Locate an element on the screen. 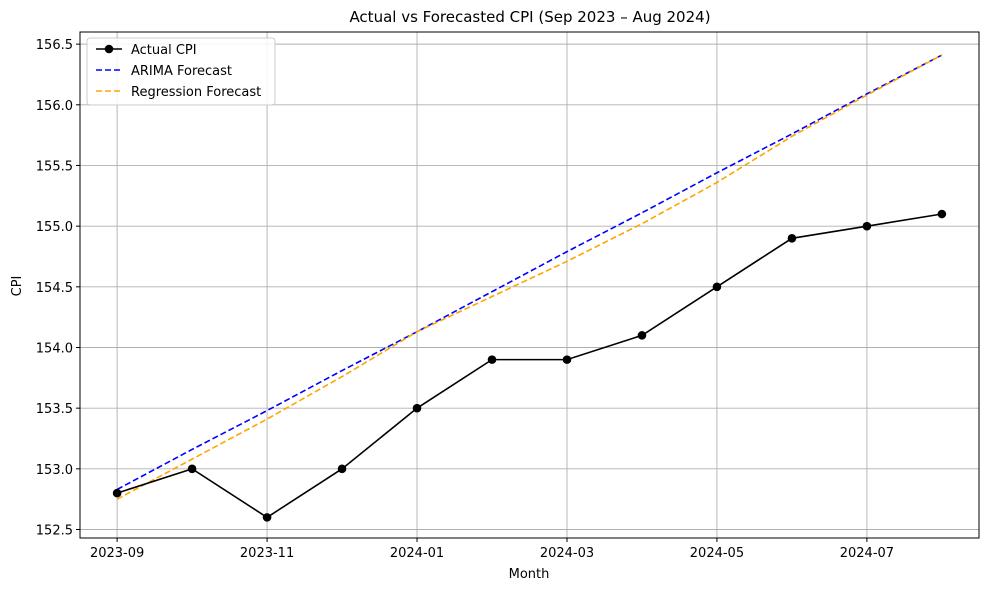  y-axis-label: CPI is located at coordinates (17, 286).